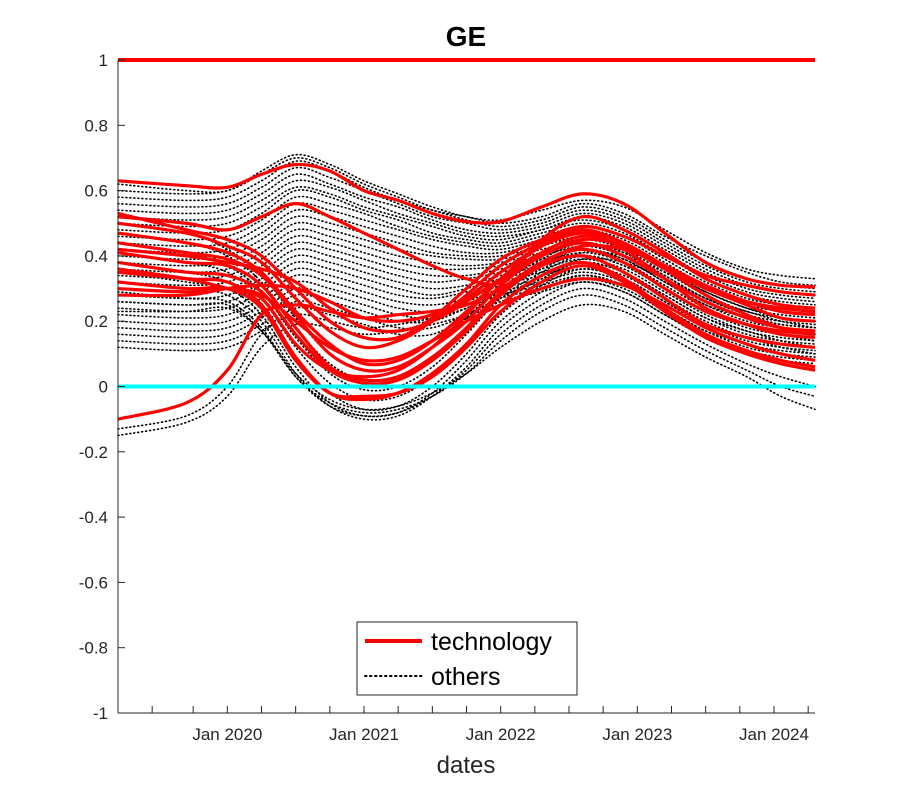  Describe the element at coordinates (774, 734) in the screenshot. I see `x-tick-label: Jan 2024` at that location.